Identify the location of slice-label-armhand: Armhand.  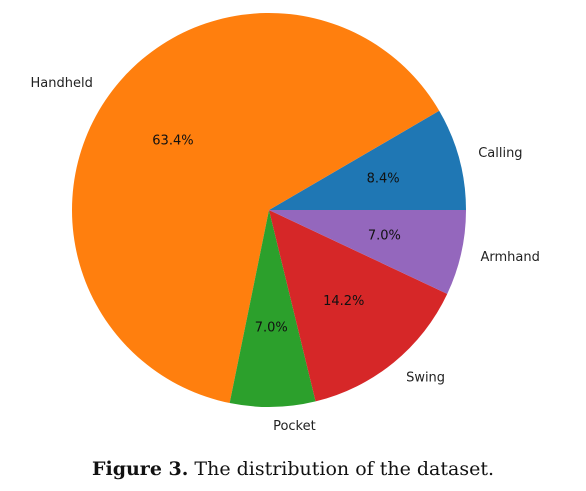
(509, 257).